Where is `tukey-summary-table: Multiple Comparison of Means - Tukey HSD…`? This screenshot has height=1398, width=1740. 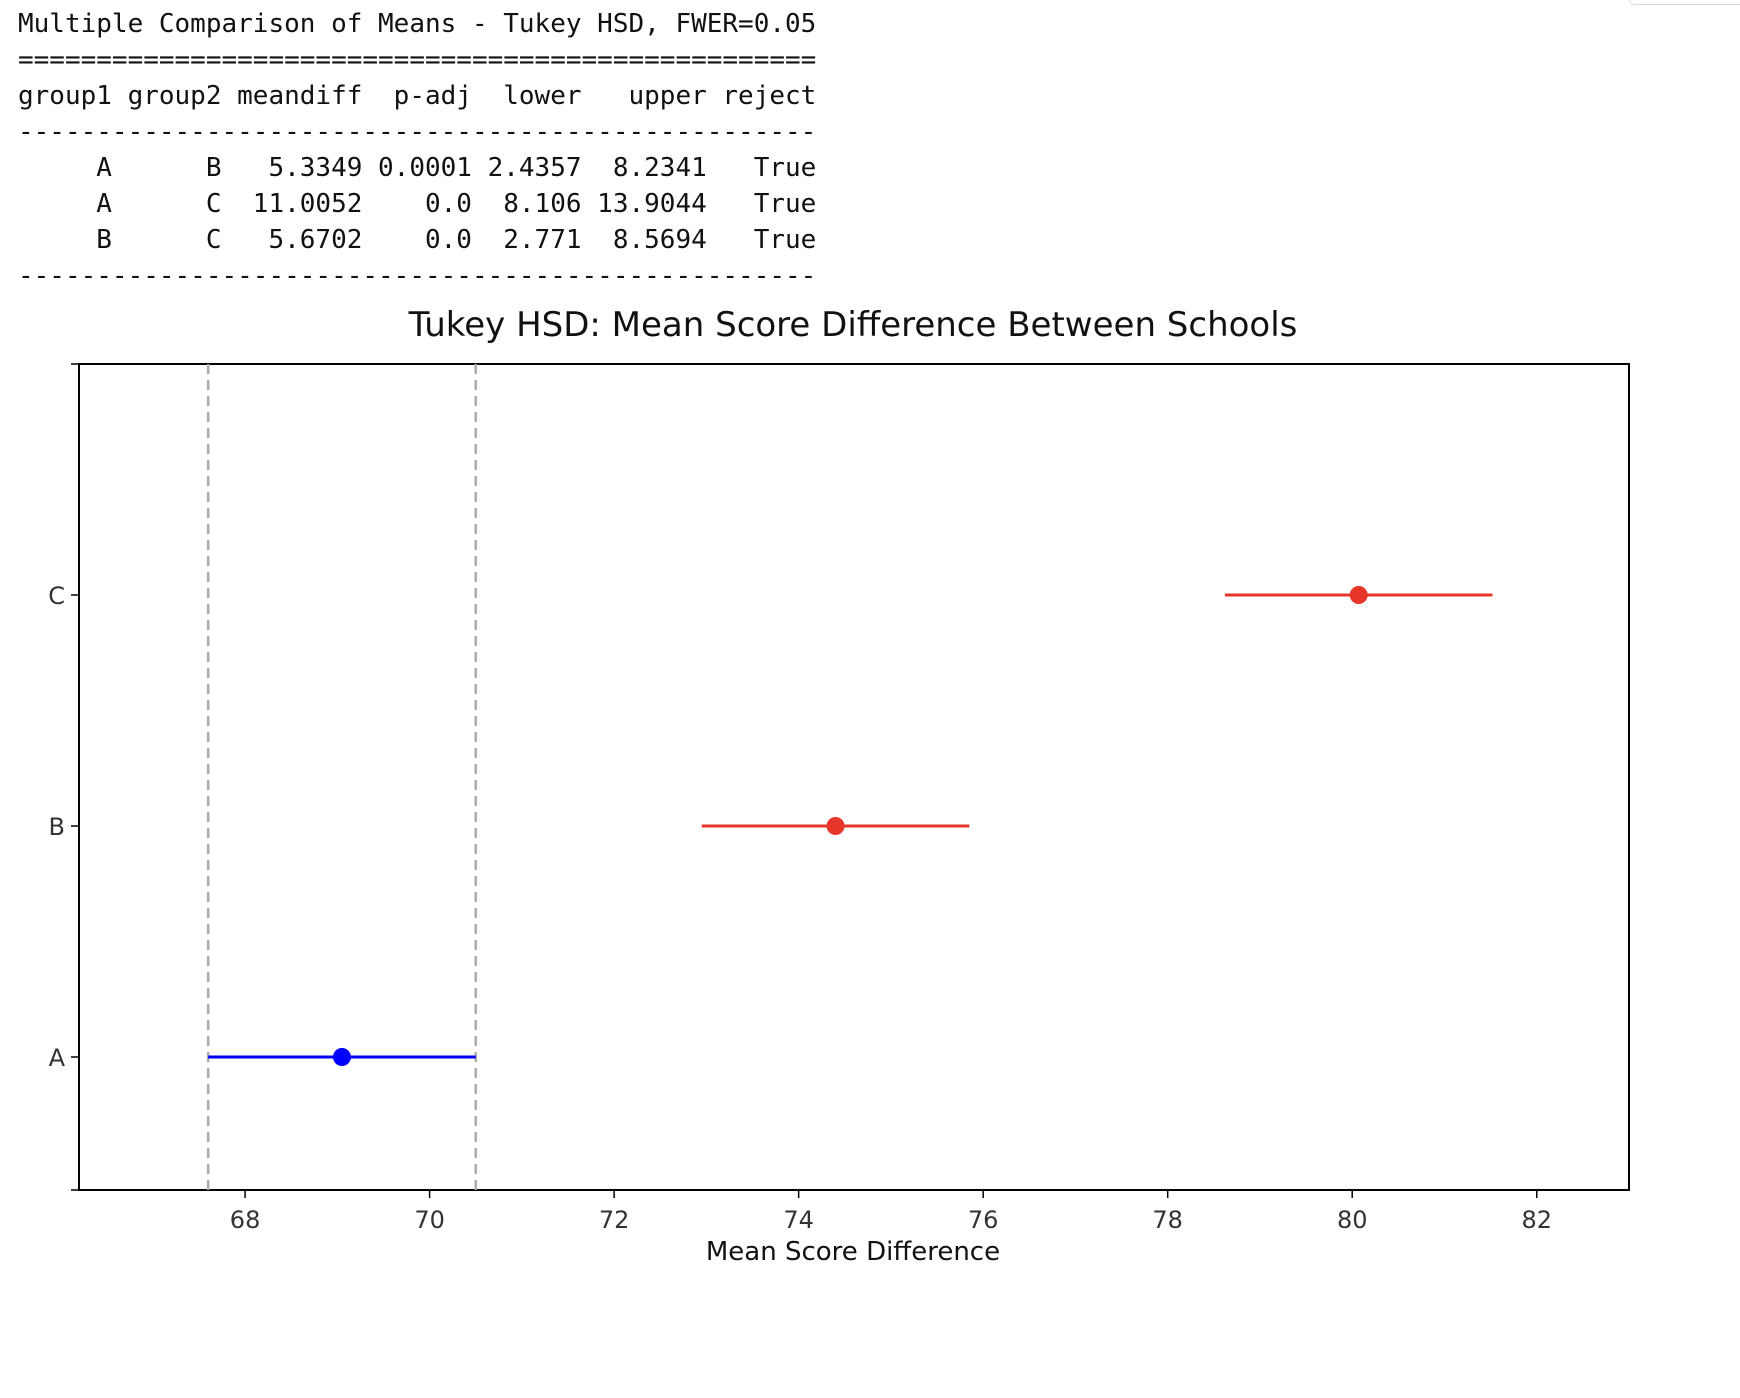 tukey-summary-table: Multiple Comparison of Means - Tukey HSD… is located at coordinates (417, 150).